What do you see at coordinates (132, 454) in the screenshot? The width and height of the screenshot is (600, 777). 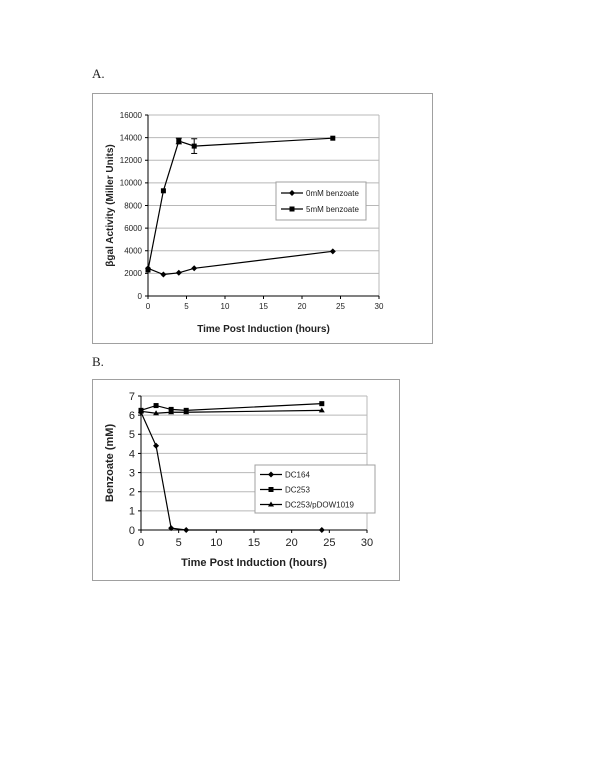 I see `y-tick-label: 4` at bounding box center [132, 454].